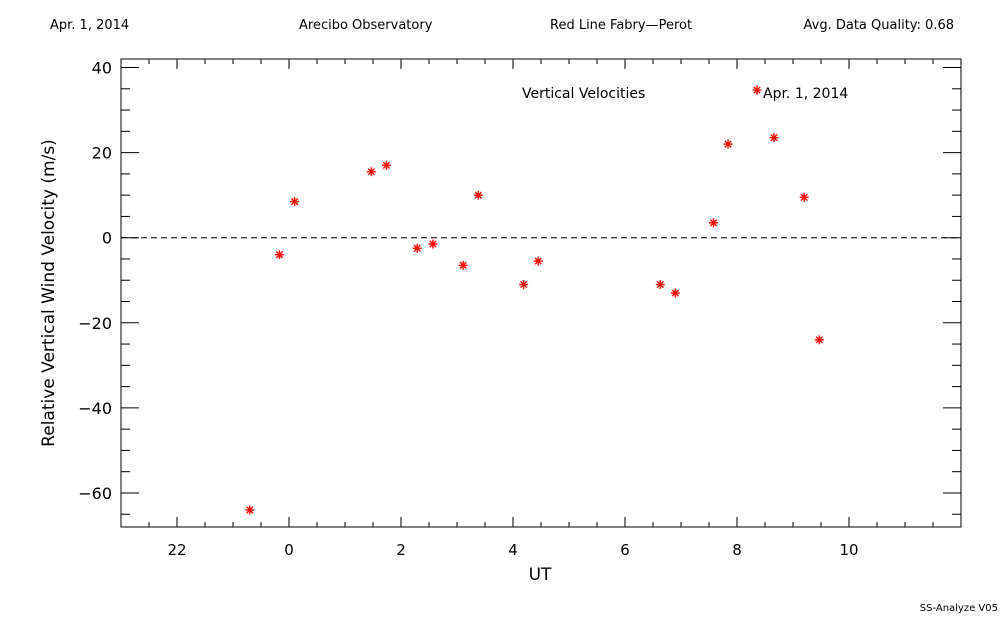 The image size is (1000, 625). Describe the element at coordinates (49, 293) in the screenshot. I see `y-axis-label: Relative Vertical Wind Velocity (m/s)` at that location.